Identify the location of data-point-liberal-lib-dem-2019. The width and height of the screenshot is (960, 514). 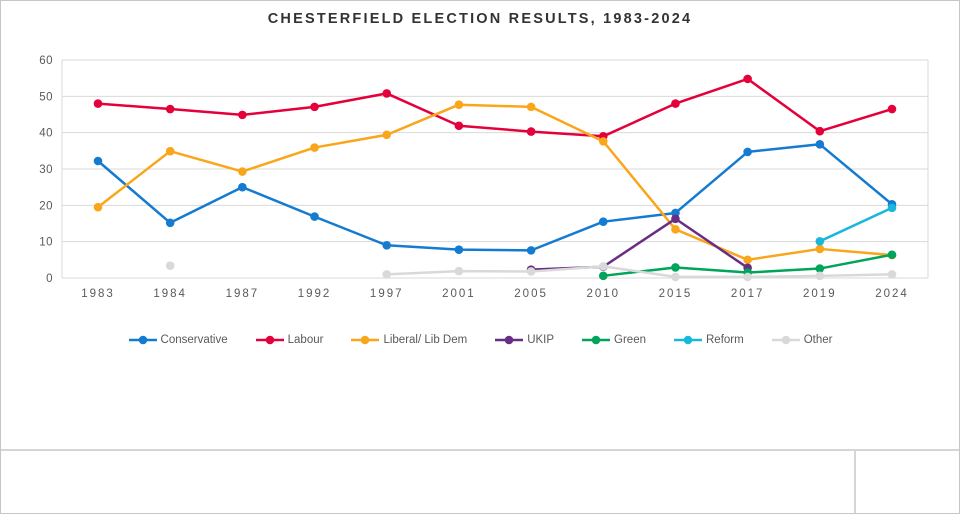
(820, 249).